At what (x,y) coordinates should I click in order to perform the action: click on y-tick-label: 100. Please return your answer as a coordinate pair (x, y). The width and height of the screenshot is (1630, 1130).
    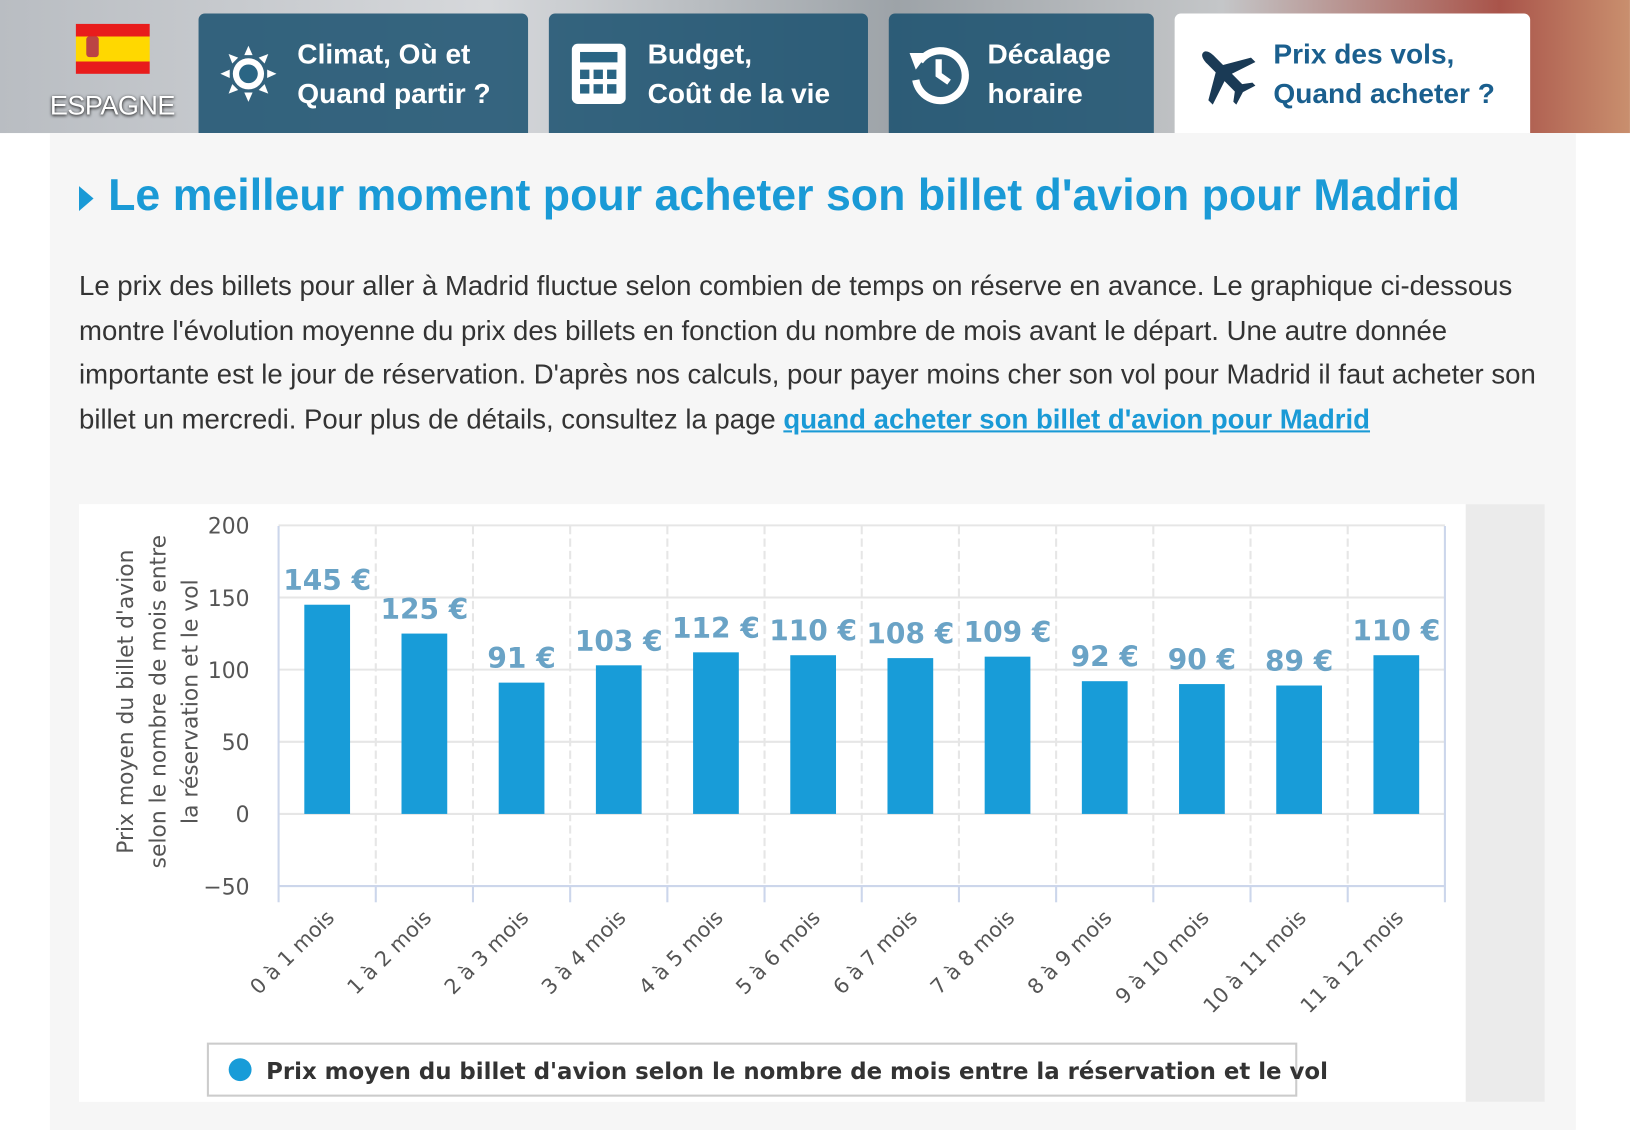
    Looking at the image, I should click on (229, 671).